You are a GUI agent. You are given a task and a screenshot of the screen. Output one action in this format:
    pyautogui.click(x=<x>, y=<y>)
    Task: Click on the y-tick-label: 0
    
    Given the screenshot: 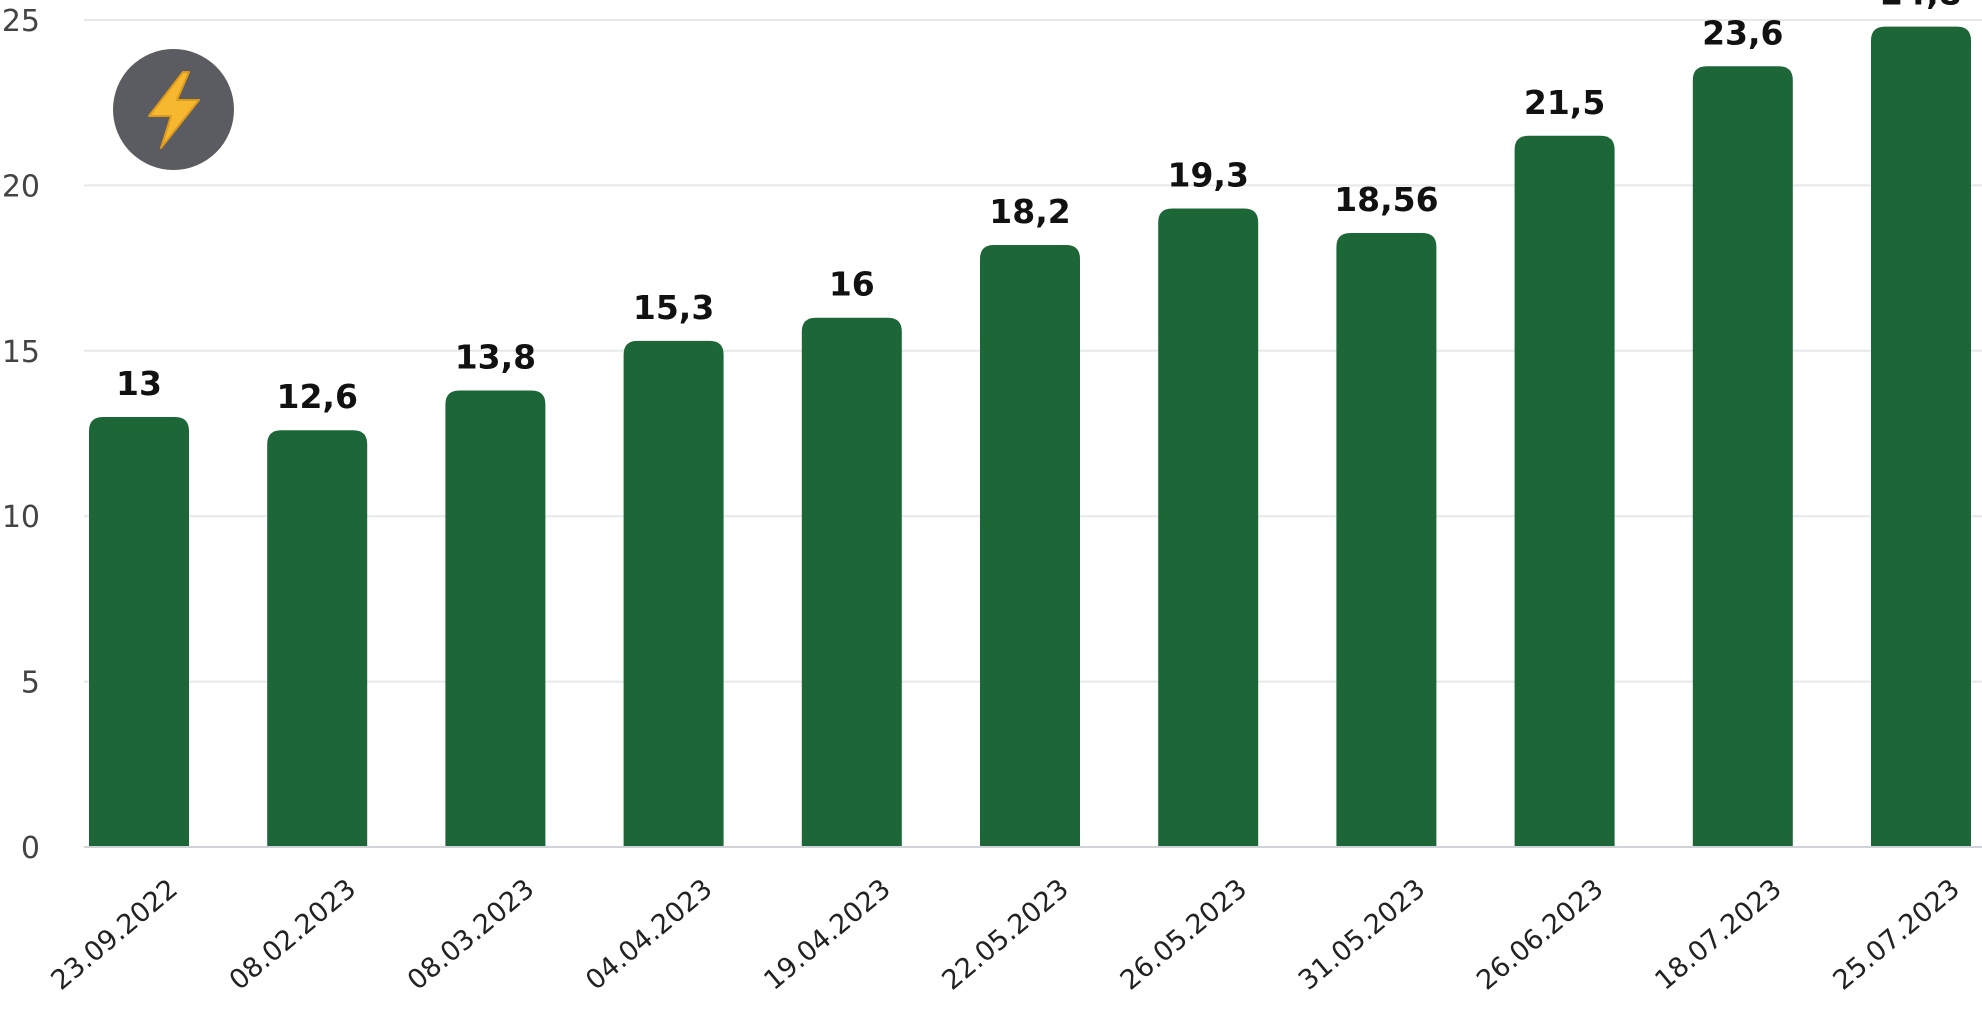 What is the action you would take?
    pyautogui.click(x=30, y=848)
    